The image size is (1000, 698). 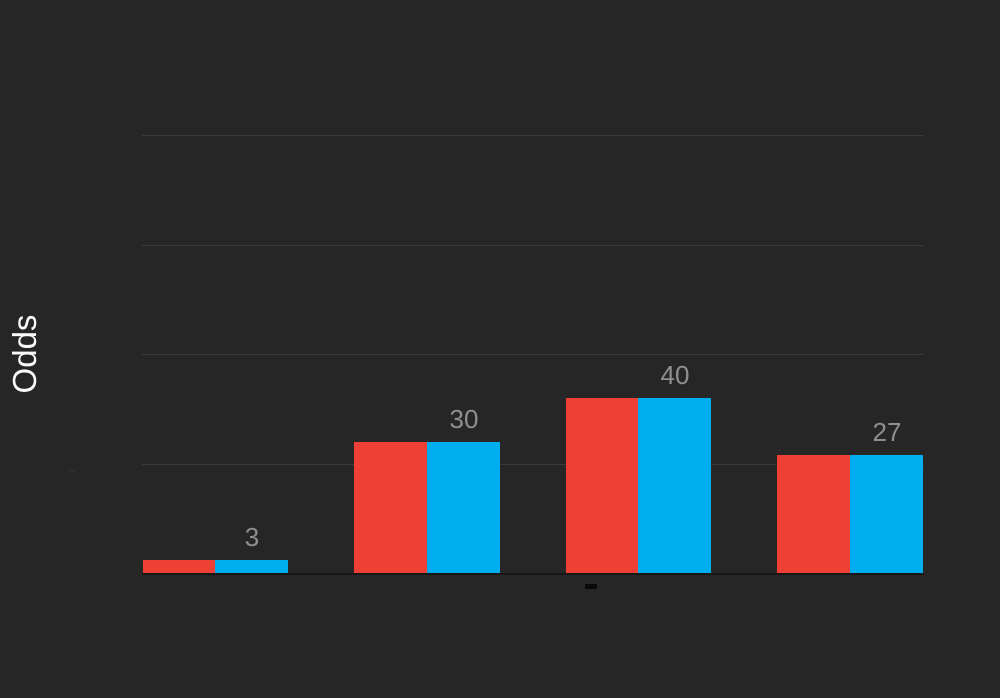 I want to click on x-axis-line, so click(x=533, y=574).